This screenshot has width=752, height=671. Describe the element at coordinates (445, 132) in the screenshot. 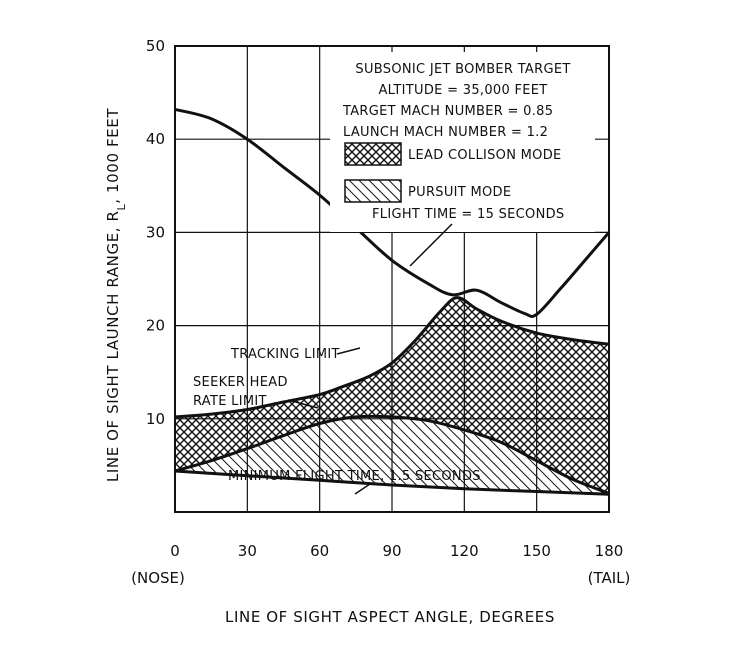

I see `launch-mach-note: LAUNCH MACH NUMBER = 1.2` at that location.